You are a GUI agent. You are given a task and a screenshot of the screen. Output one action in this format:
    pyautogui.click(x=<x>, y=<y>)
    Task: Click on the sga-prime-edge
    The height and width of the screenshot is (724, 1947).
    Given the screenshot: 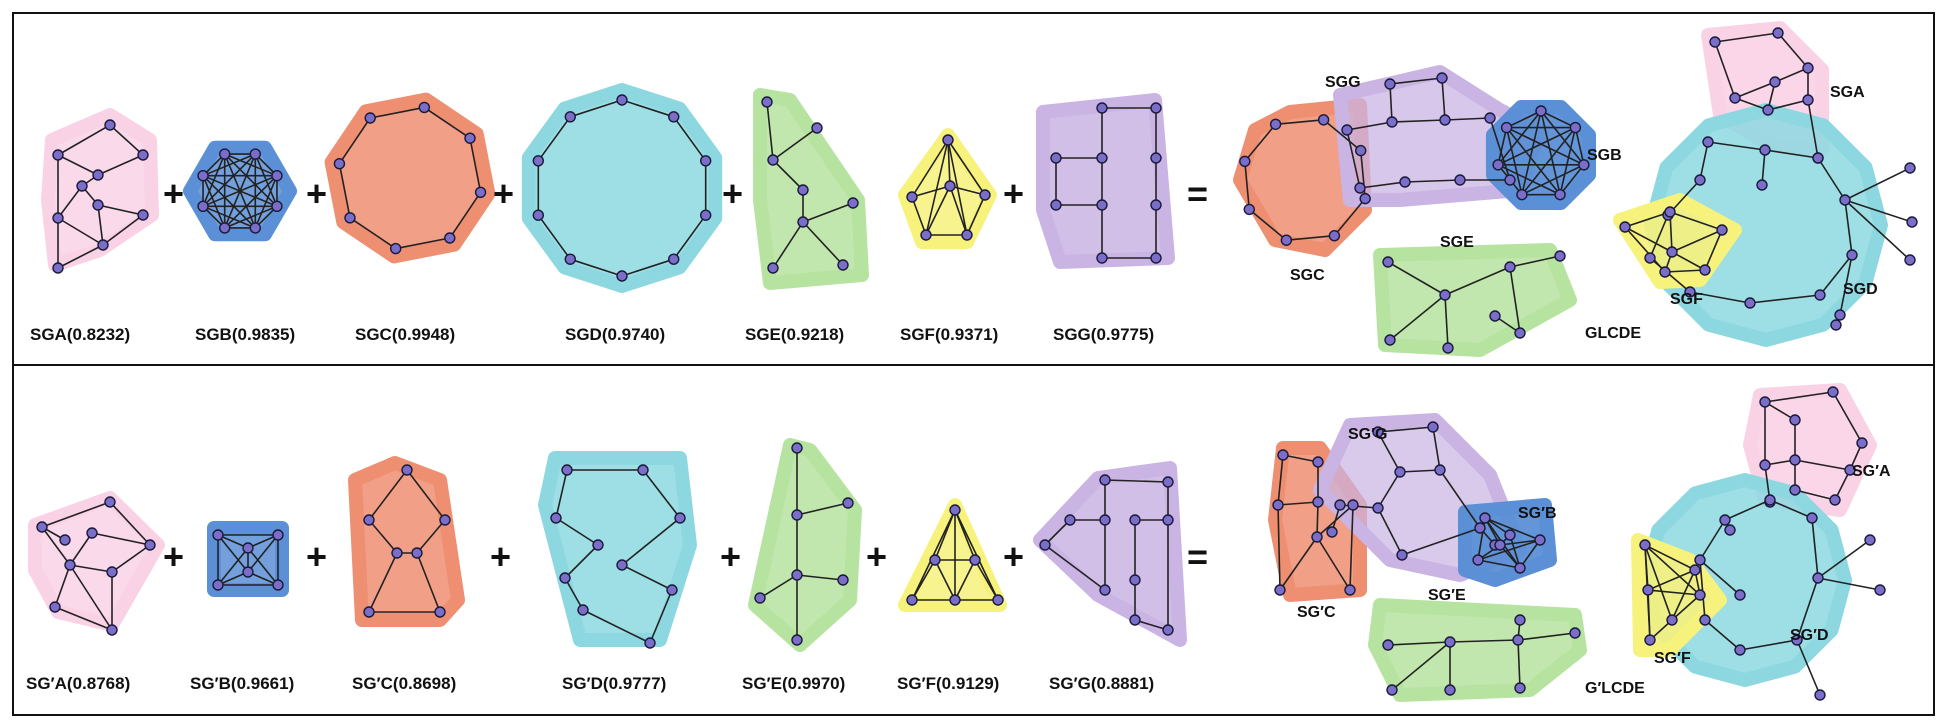 What is the action you would take?
    pyautogui.click(x=62, y=586)
    